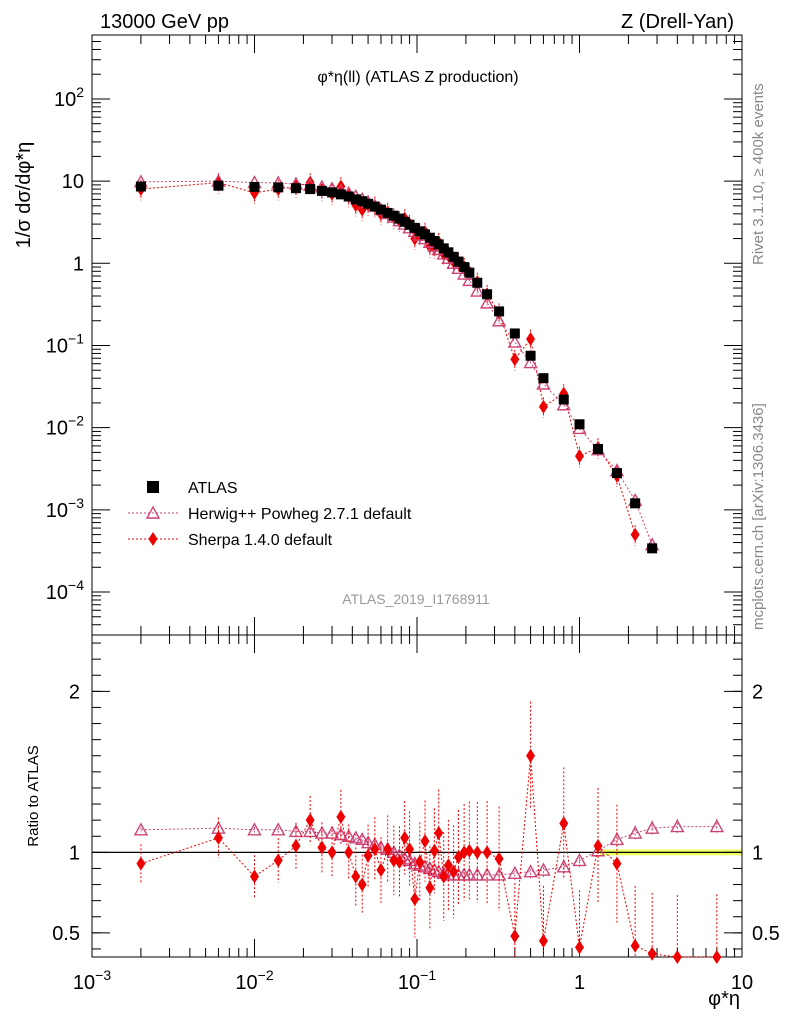  What do you see at coordinates (254, 980) in the screenshot?
I see `ratio-x-tick-label: 10⁻²` at bounding box center [254, 980].